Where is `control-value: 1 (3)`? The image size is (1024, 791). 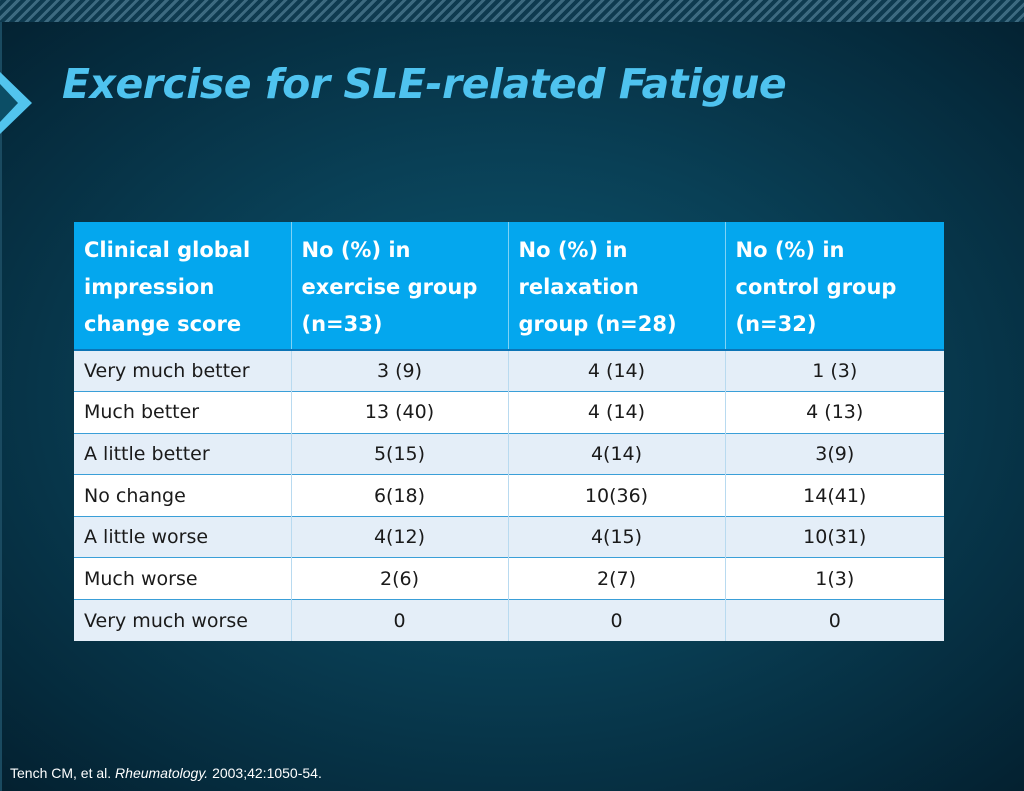
control-value: 1 (3) is located at coordinates (834, 370).